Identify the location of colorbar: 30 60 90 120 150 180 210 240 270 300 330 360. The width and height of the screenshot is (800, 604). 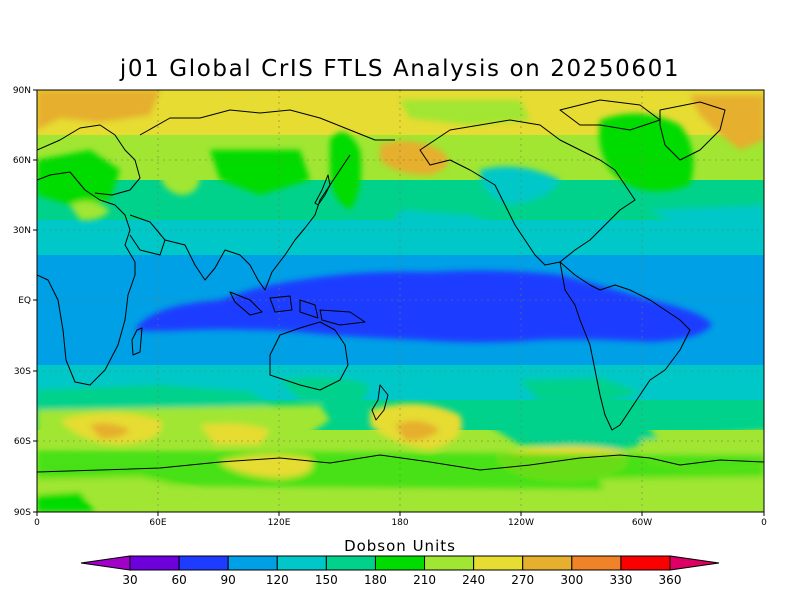
(400, 571).